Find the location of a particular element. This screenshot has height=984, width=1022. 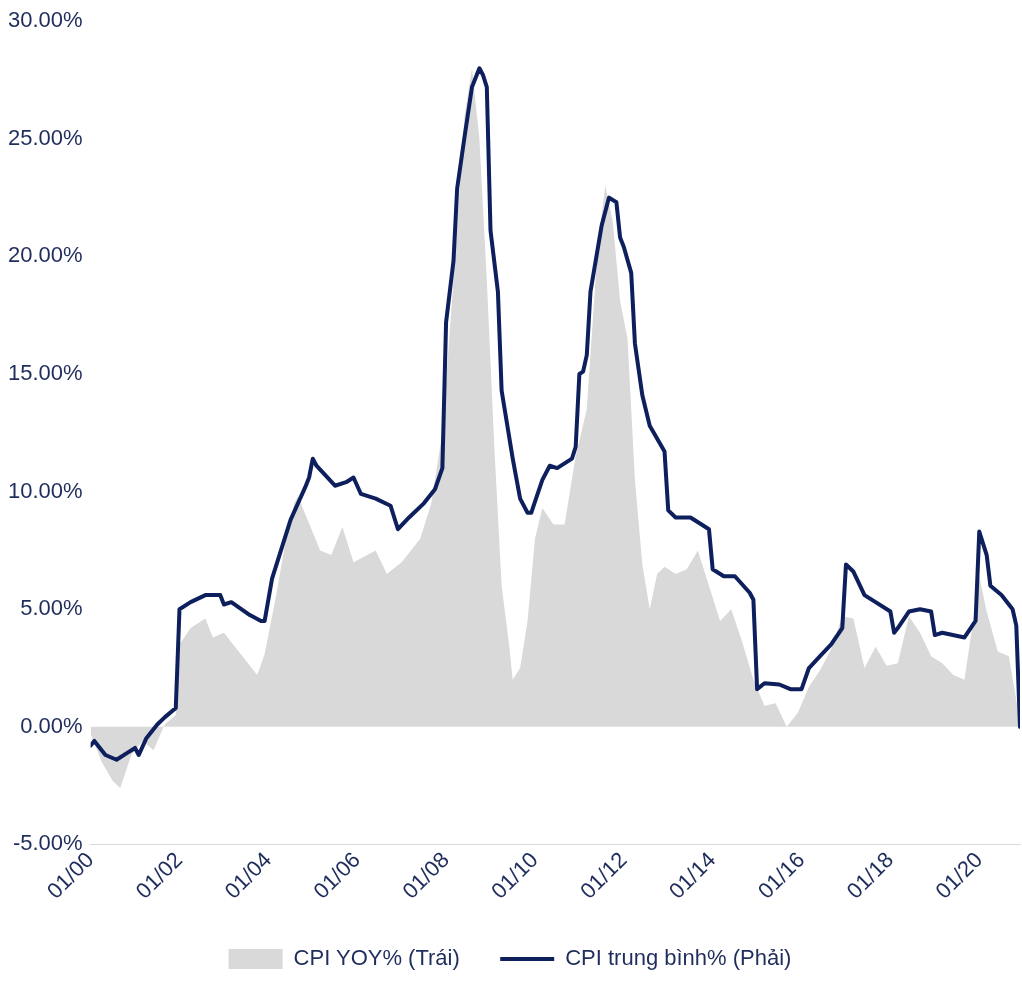

y-tick-label: 20.00% is located at coordinates (45, 255).